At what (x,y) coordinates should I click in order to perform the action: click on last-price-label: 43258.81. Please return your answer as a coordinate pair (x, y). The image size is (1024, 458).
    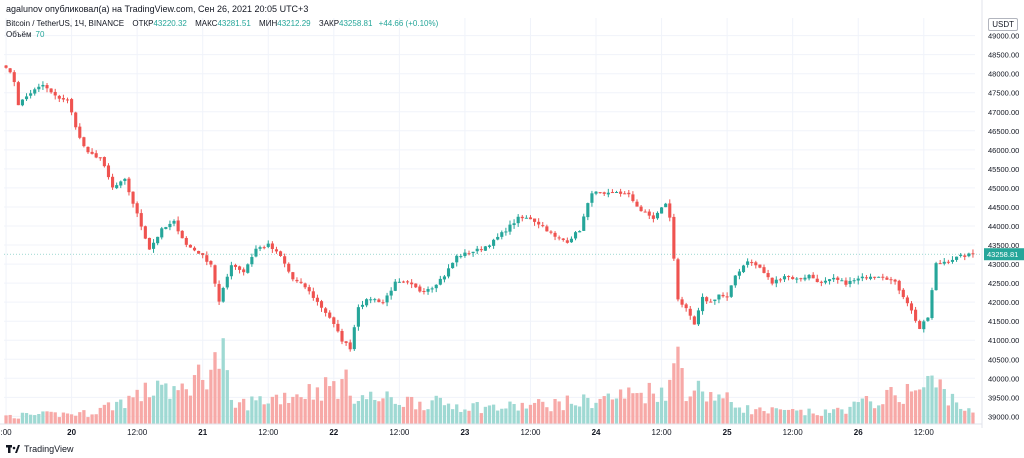
    Looking at the image, I should click on (1002, 254).